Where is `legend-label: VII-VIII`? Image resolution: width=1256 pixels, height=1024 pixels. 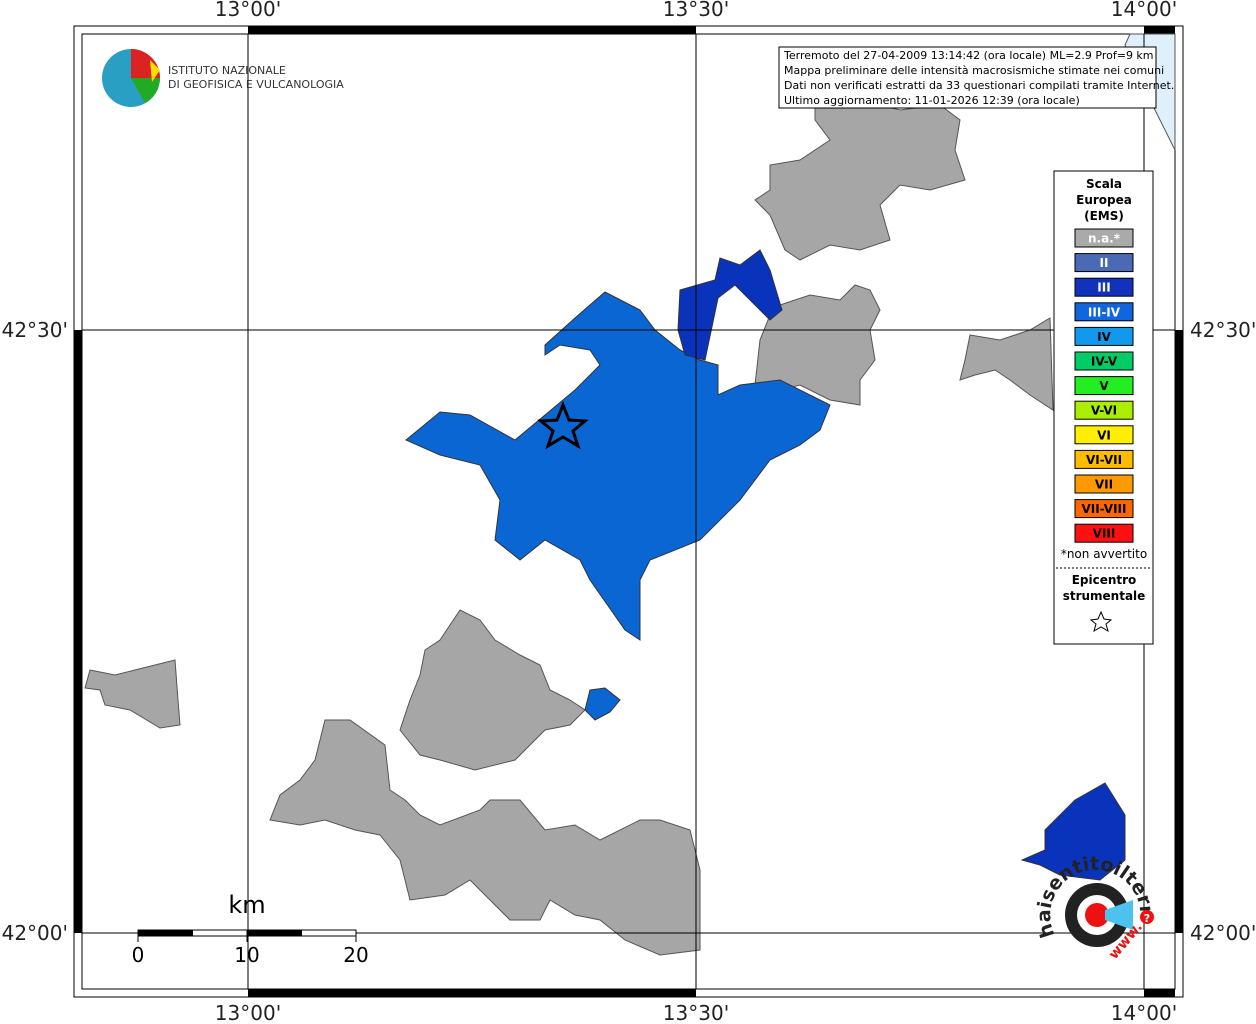
legend-label: VII-VIII is located at coordinates (1103, 509).